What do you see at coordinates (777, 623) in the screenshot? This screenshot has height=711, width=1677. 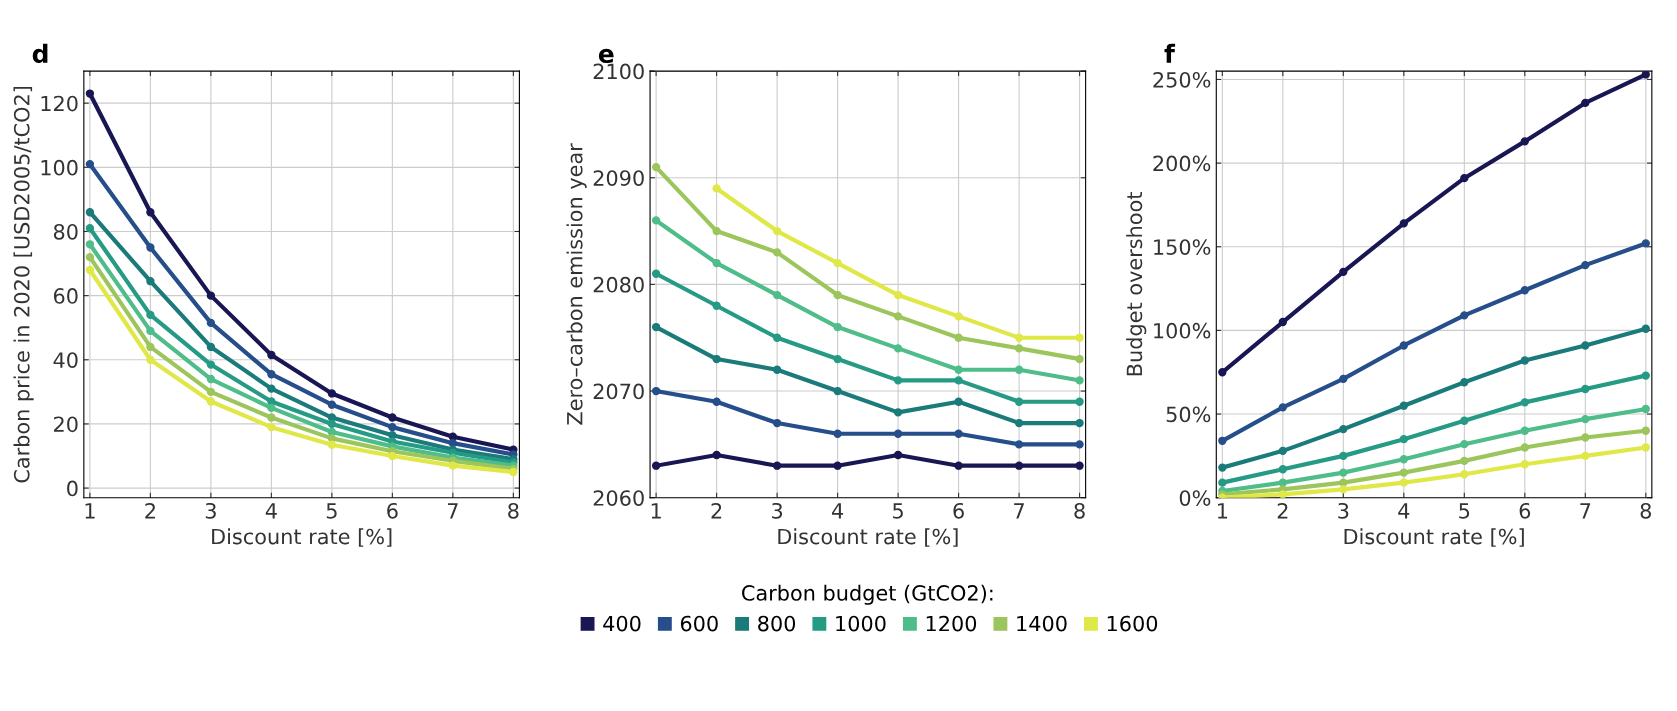 I see `legend-label: 800` at bounding box center [777, 623].